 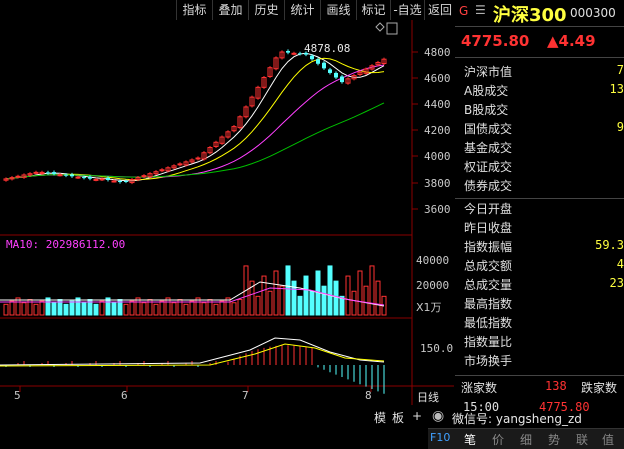 What do you see at coordinates (526, 440) in the screenshot?
I see `tab-detail: 细` at bounding box center [526, 440].